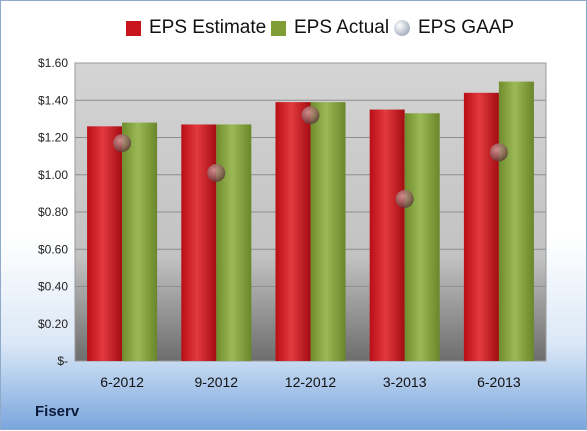  Describe the element at coordinates (217, 382) in the screenshot. I see `x-tick-label: 9-2012` at that location.